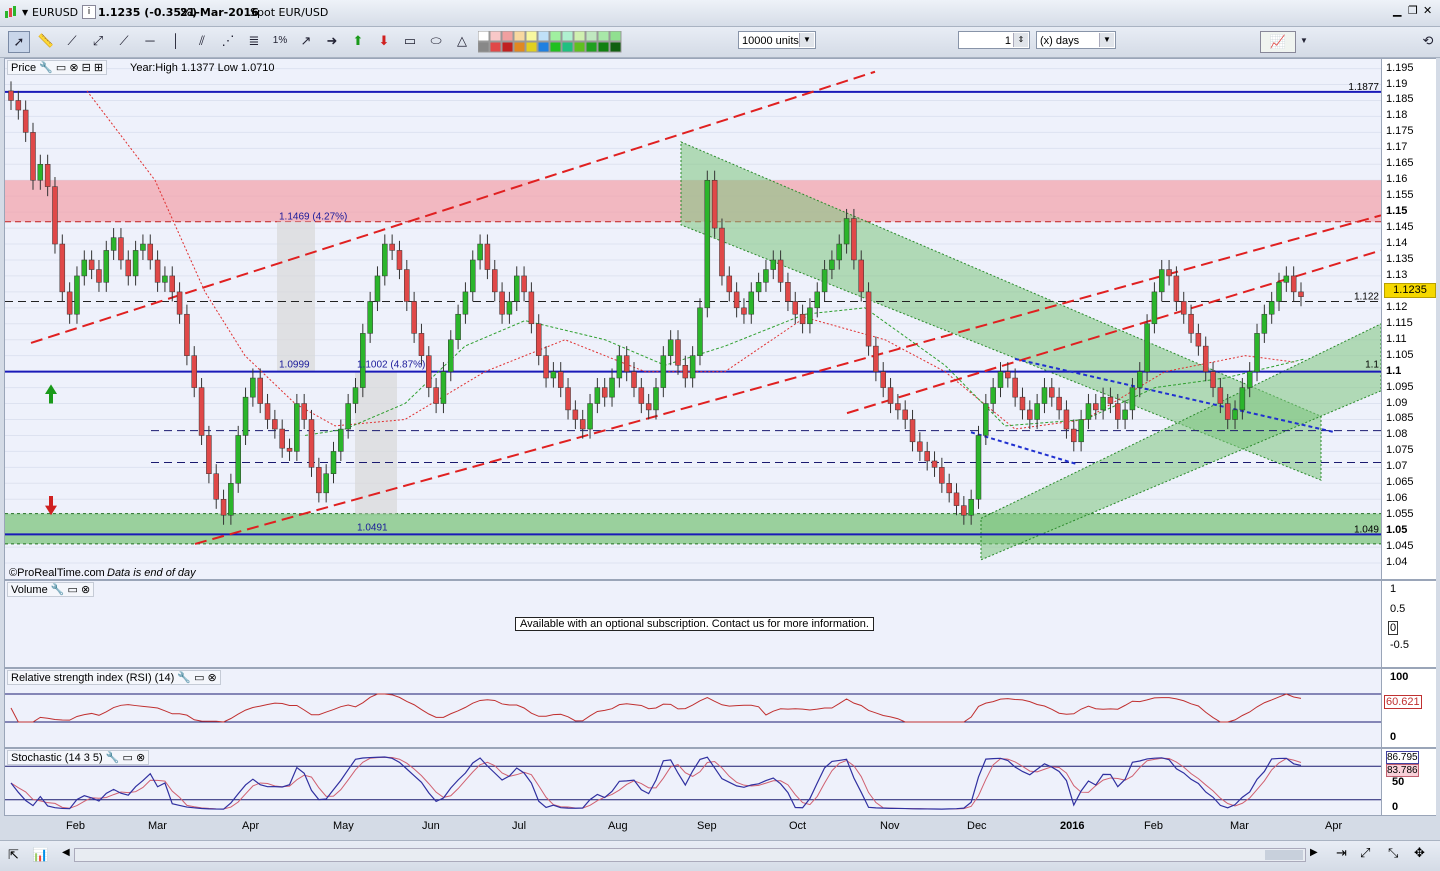 The width and height of the screenshot is (1440, 871). Describe the element at coordinates (176, 40) in the screenshot. I see `vertical-line-tool-icon: │` at that location.